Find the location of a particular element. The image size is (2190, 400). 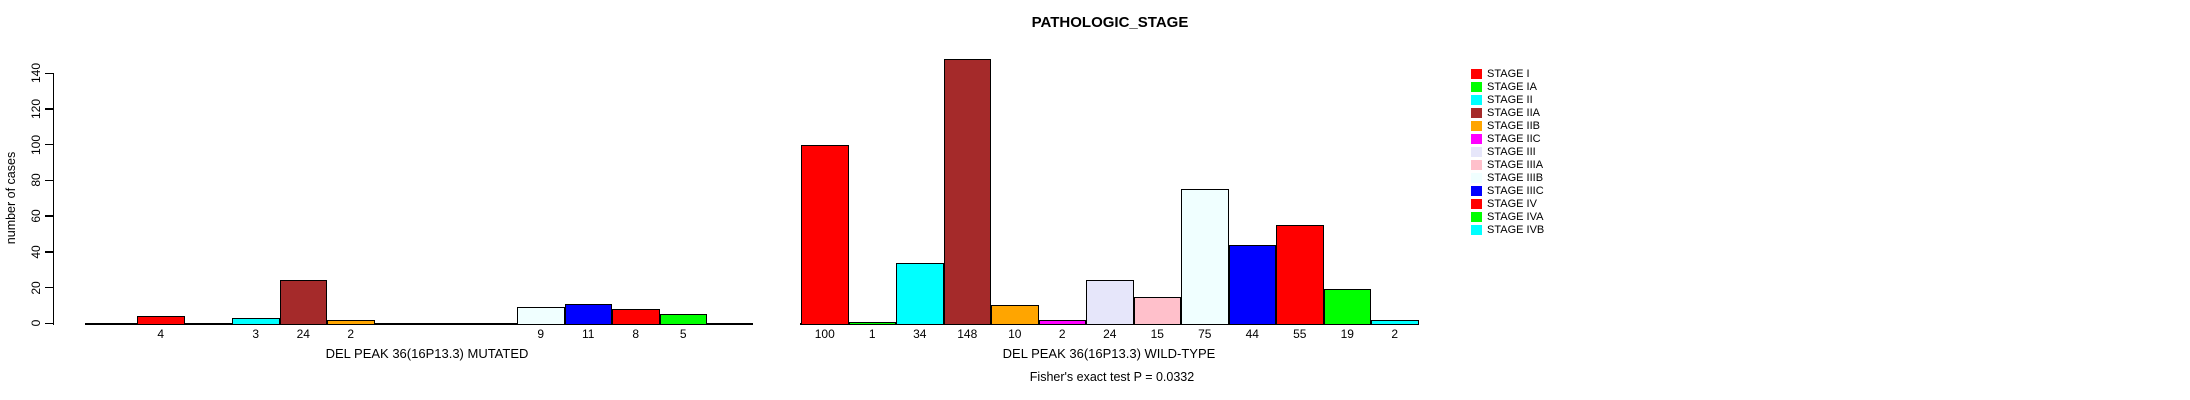

legend-swatch-stage-iiic is located at coordinates (1476, 191).